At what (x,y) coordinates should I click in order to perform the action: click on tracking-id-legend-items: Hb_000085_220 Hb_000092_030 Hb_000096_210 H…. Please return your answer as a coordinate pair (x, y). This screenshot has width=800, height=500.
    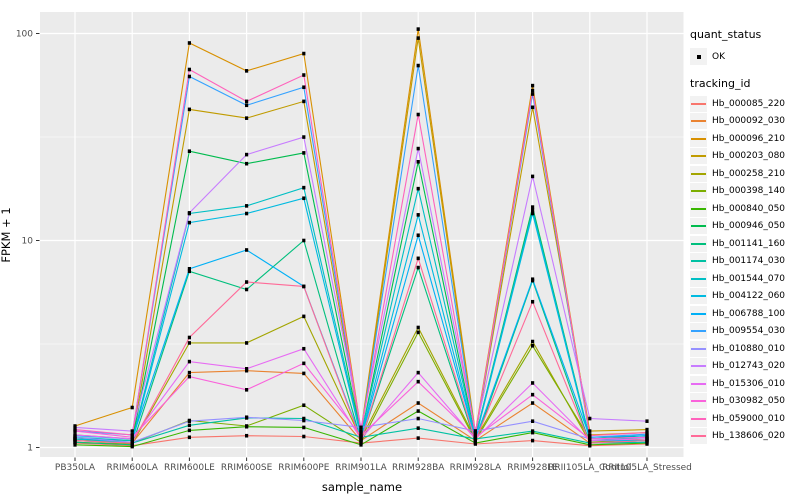
    Looking at the image, I should click on (744, 270).